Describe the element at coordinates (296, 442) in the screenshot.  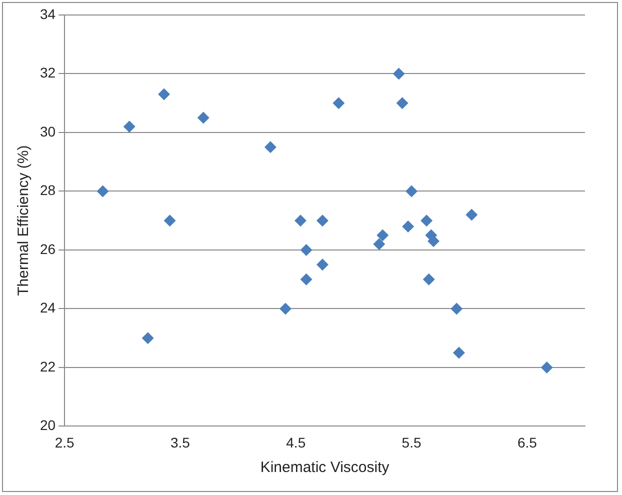
I see `x-tick-label: 4.5` at that location.